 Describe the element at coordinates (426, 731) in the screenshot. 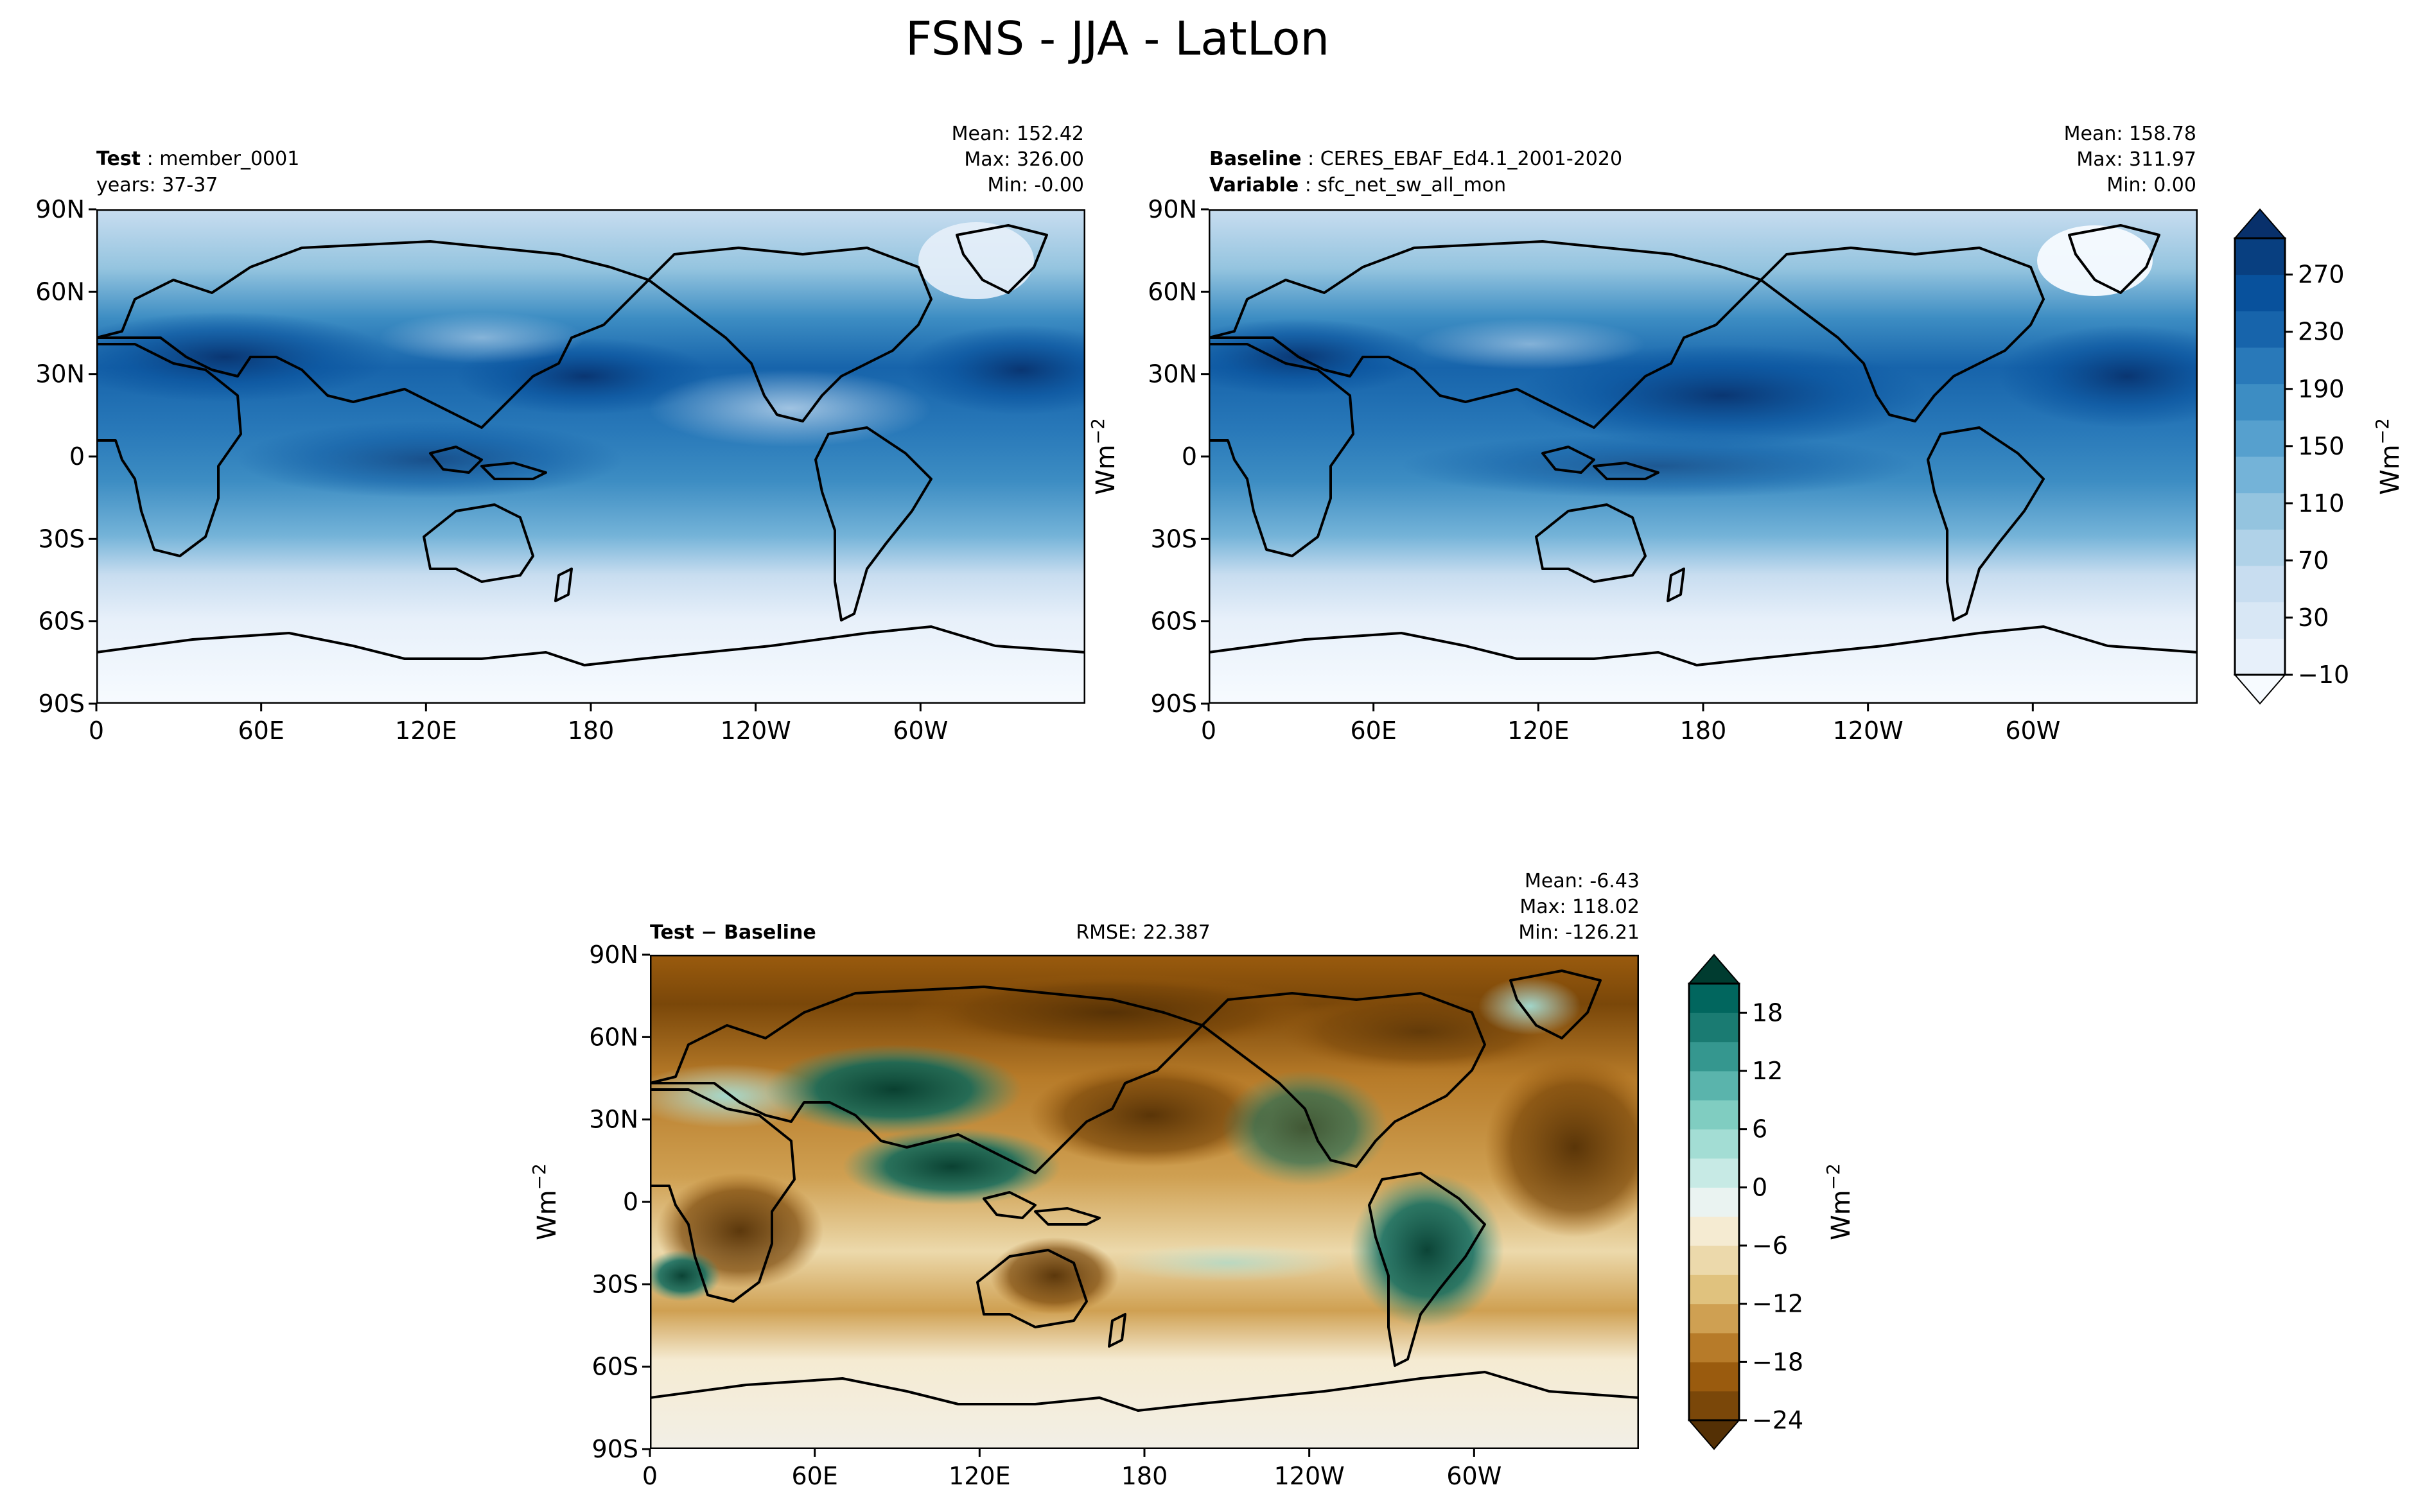

I see `test-lon-tick-label: 120E` at that location.